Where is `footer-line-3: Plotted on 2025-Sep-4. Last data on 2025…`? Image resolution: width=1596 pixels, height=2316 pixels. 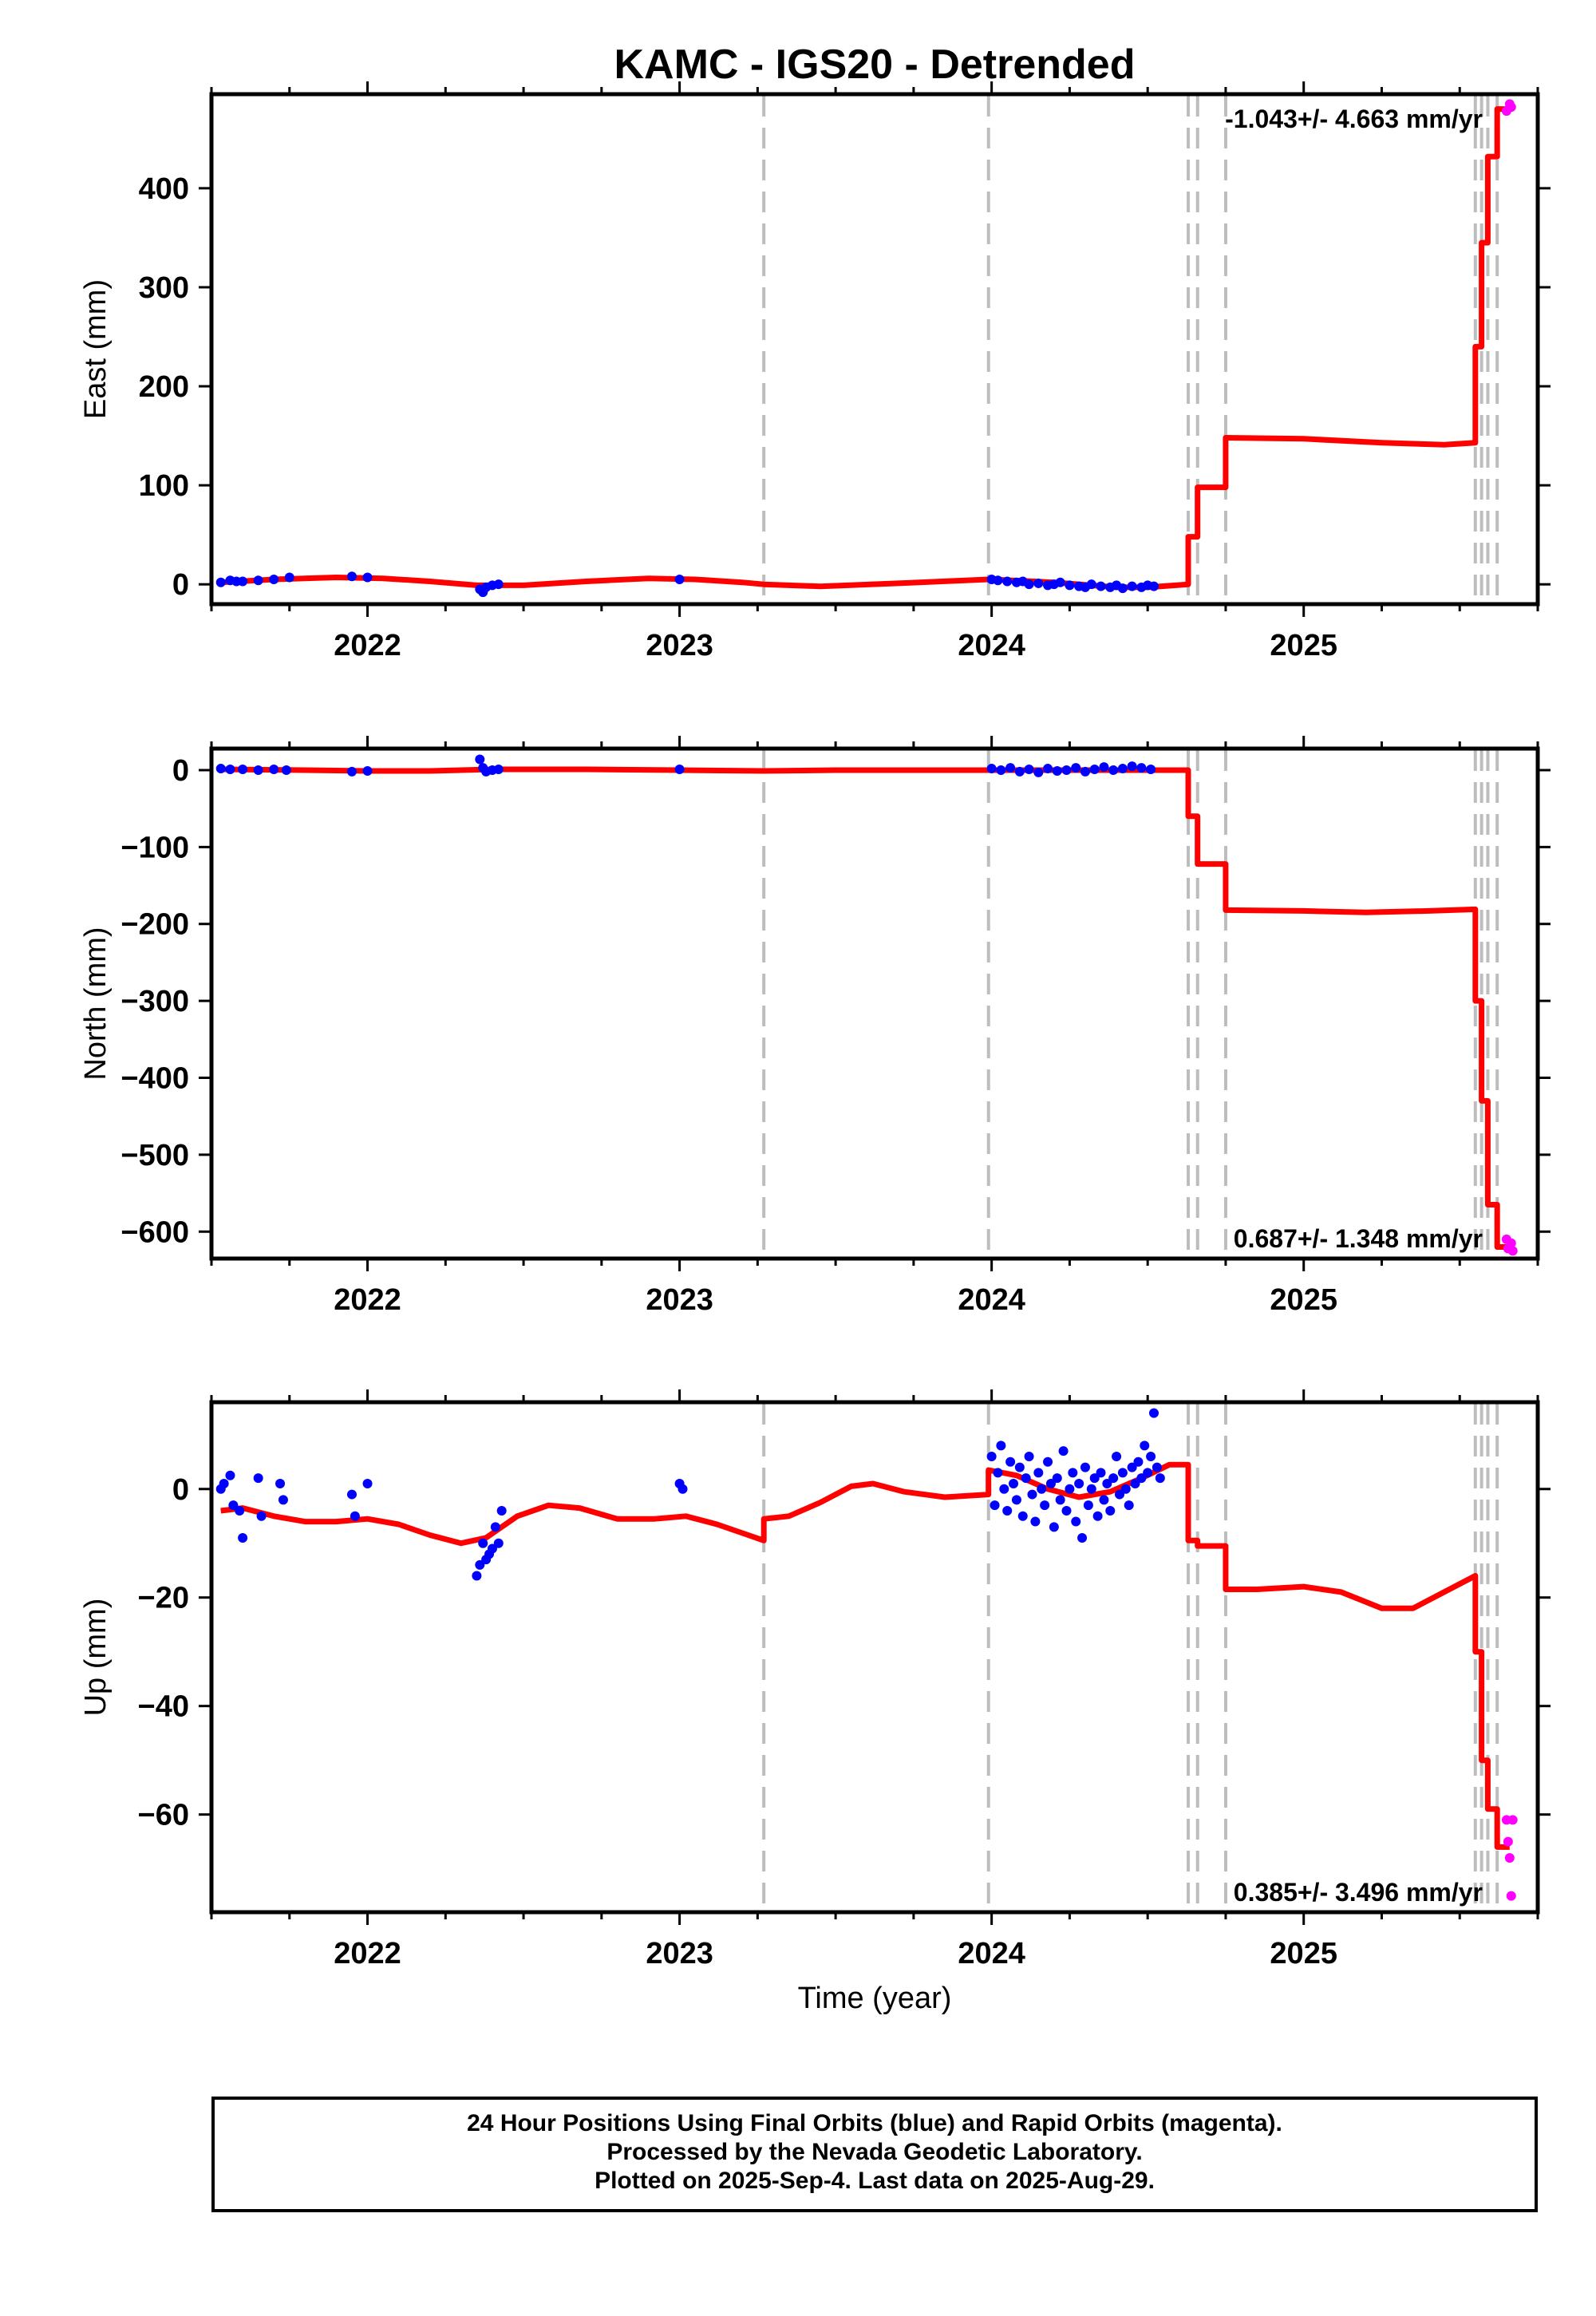
footer-line-3: Plotted on 2025-Sep-4. Last data on 2025… is located at coordinates (875, 2181).